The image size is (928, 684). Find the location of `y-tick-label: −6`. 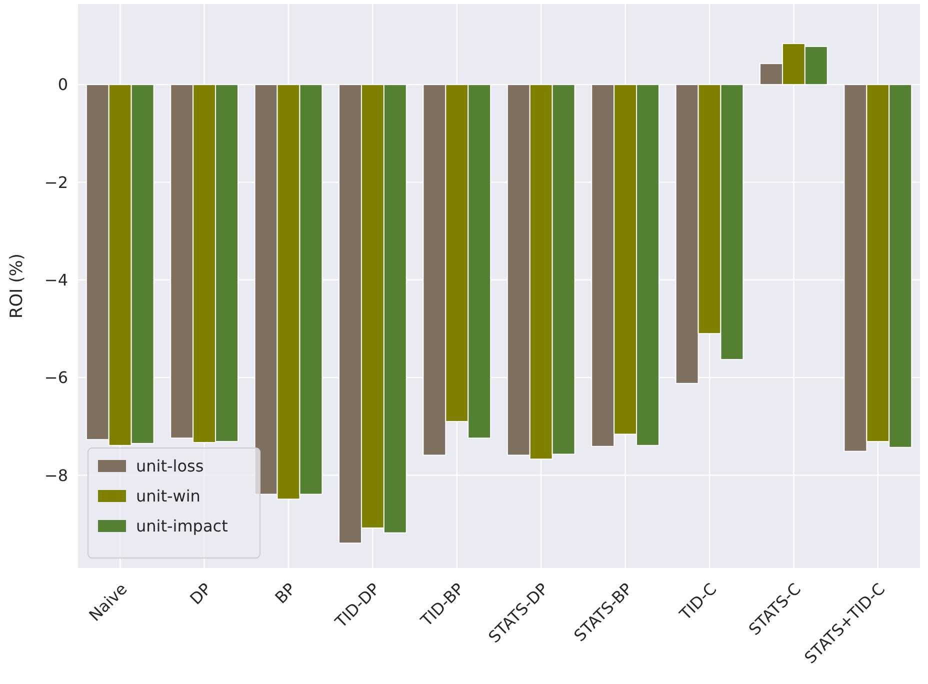

y-tick-label: −6 is located at coordinates (56, 378).